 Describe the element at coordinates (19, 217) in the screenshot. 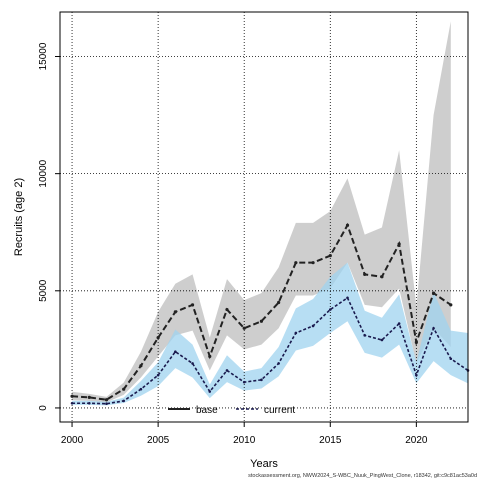

I see `y-axis-title: Recruits (age 2)` at that location.